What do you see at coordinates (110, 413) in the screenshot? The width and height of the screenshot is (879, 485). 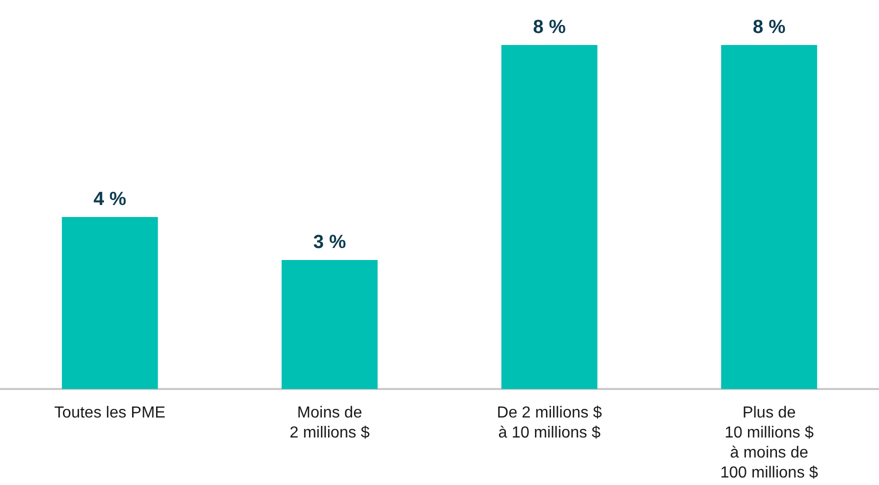 I see `x-tick-label: Toutes les PME` at bounding box center [110, 413].